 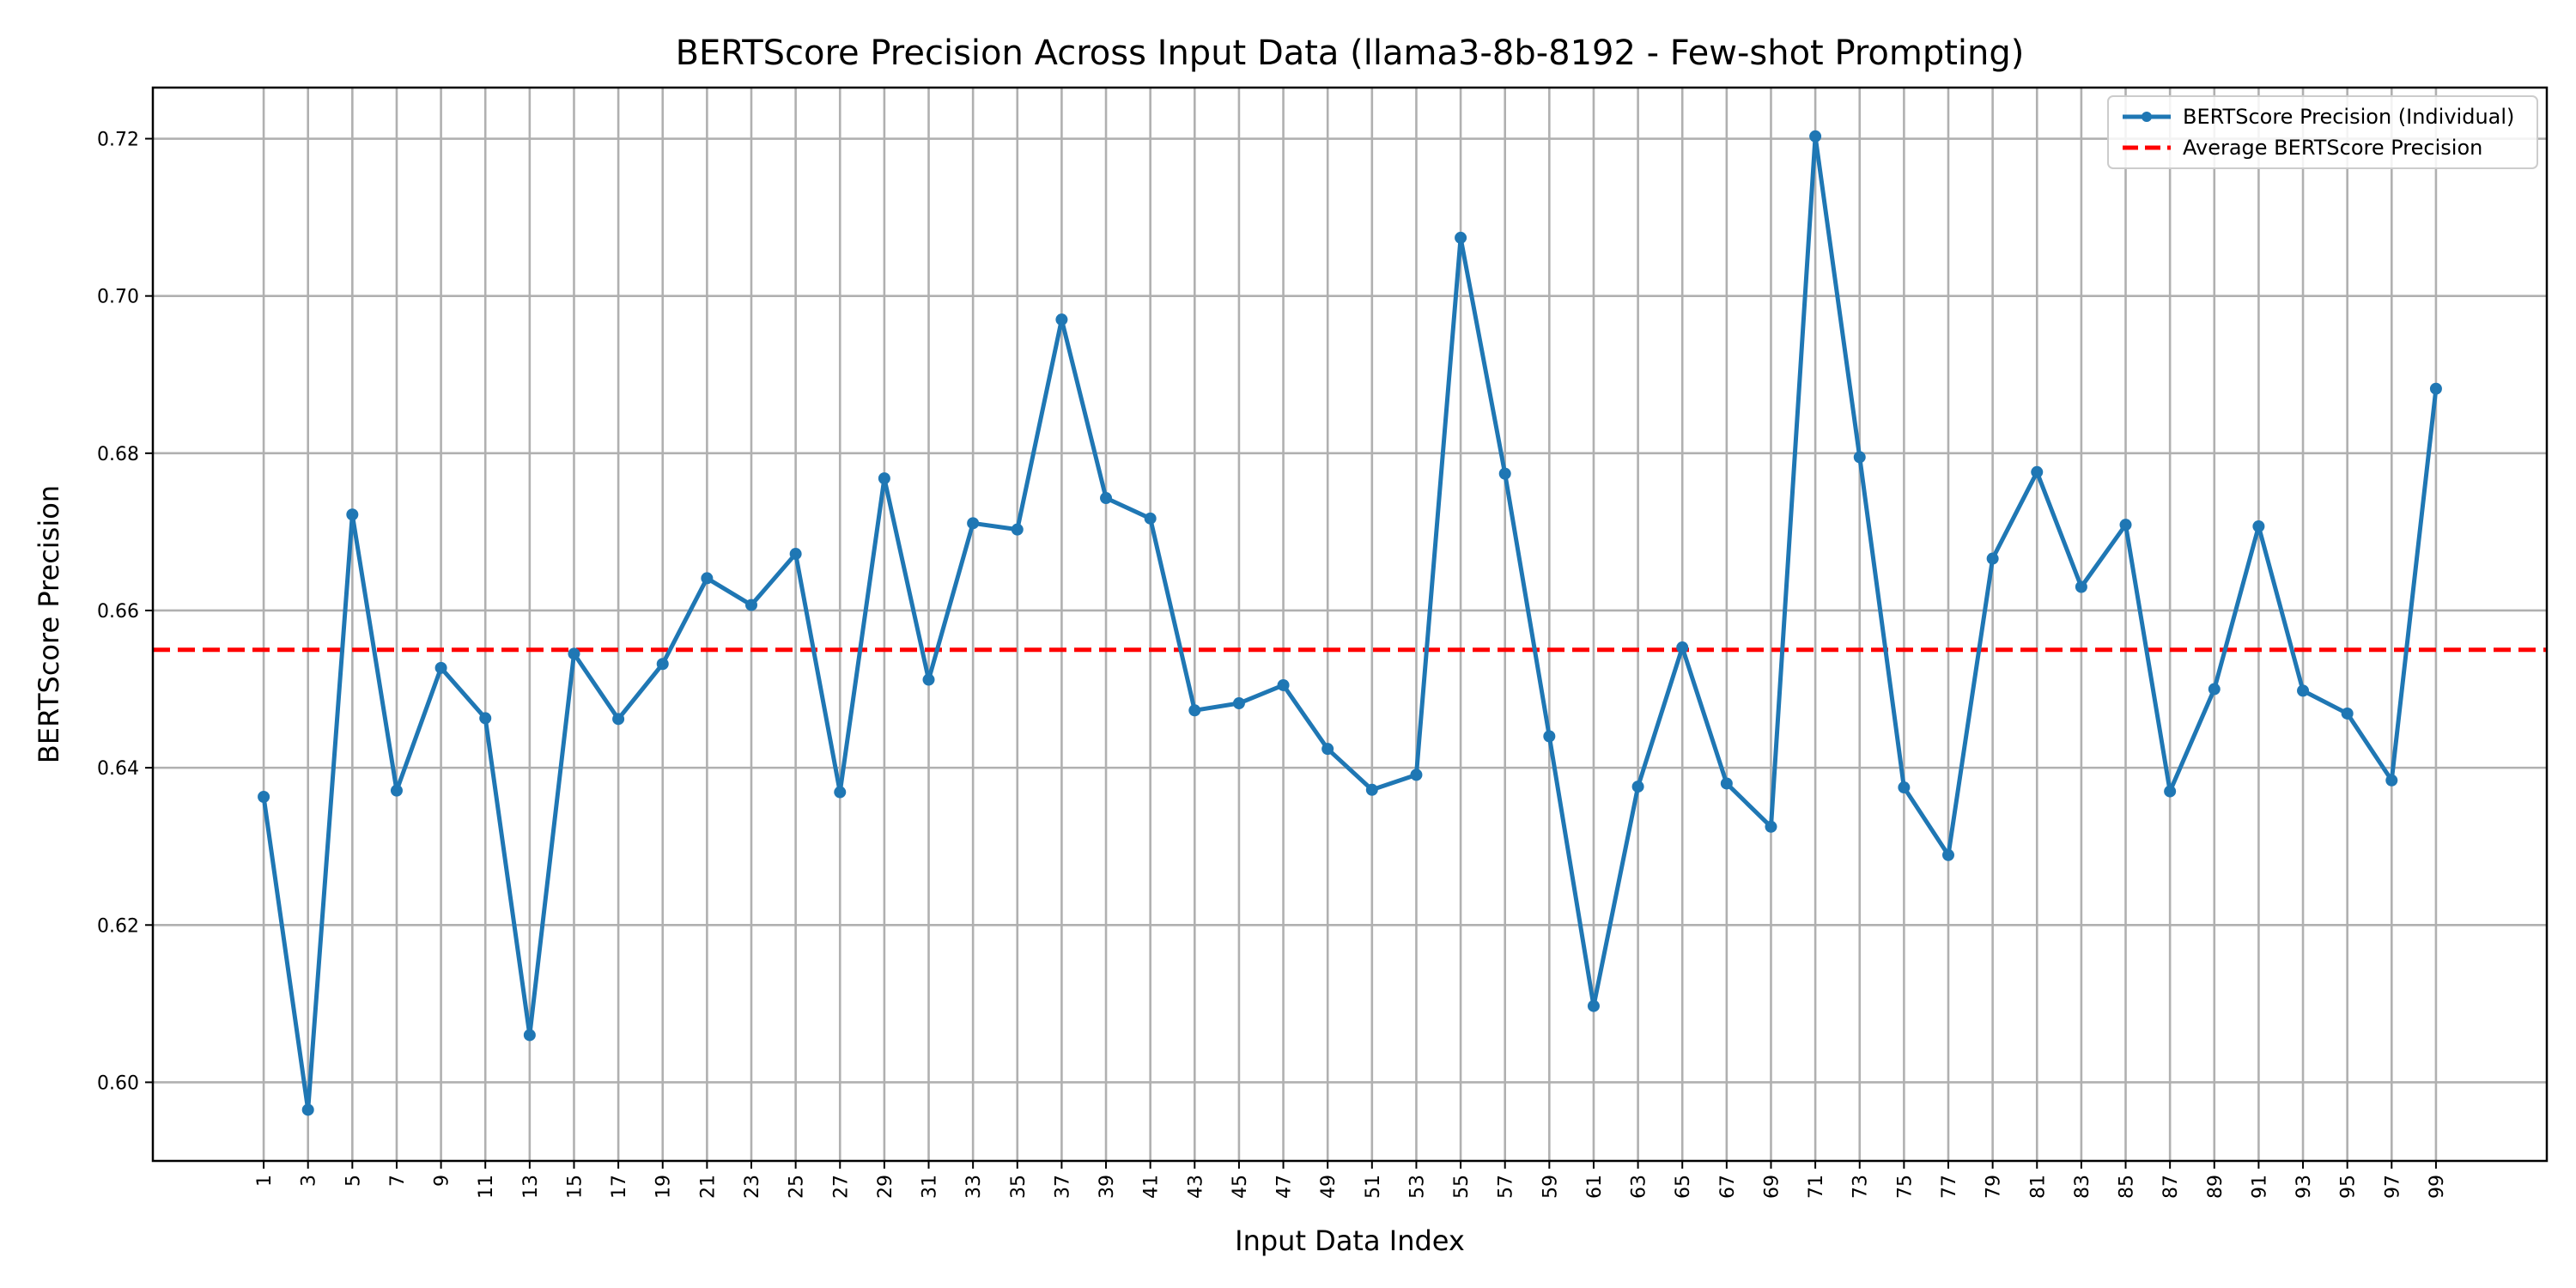 What do you see at coordinates (1639, 1187) in the screenshot?
I see `x-tick-label: 63` at bounding box center [1639, 1187].